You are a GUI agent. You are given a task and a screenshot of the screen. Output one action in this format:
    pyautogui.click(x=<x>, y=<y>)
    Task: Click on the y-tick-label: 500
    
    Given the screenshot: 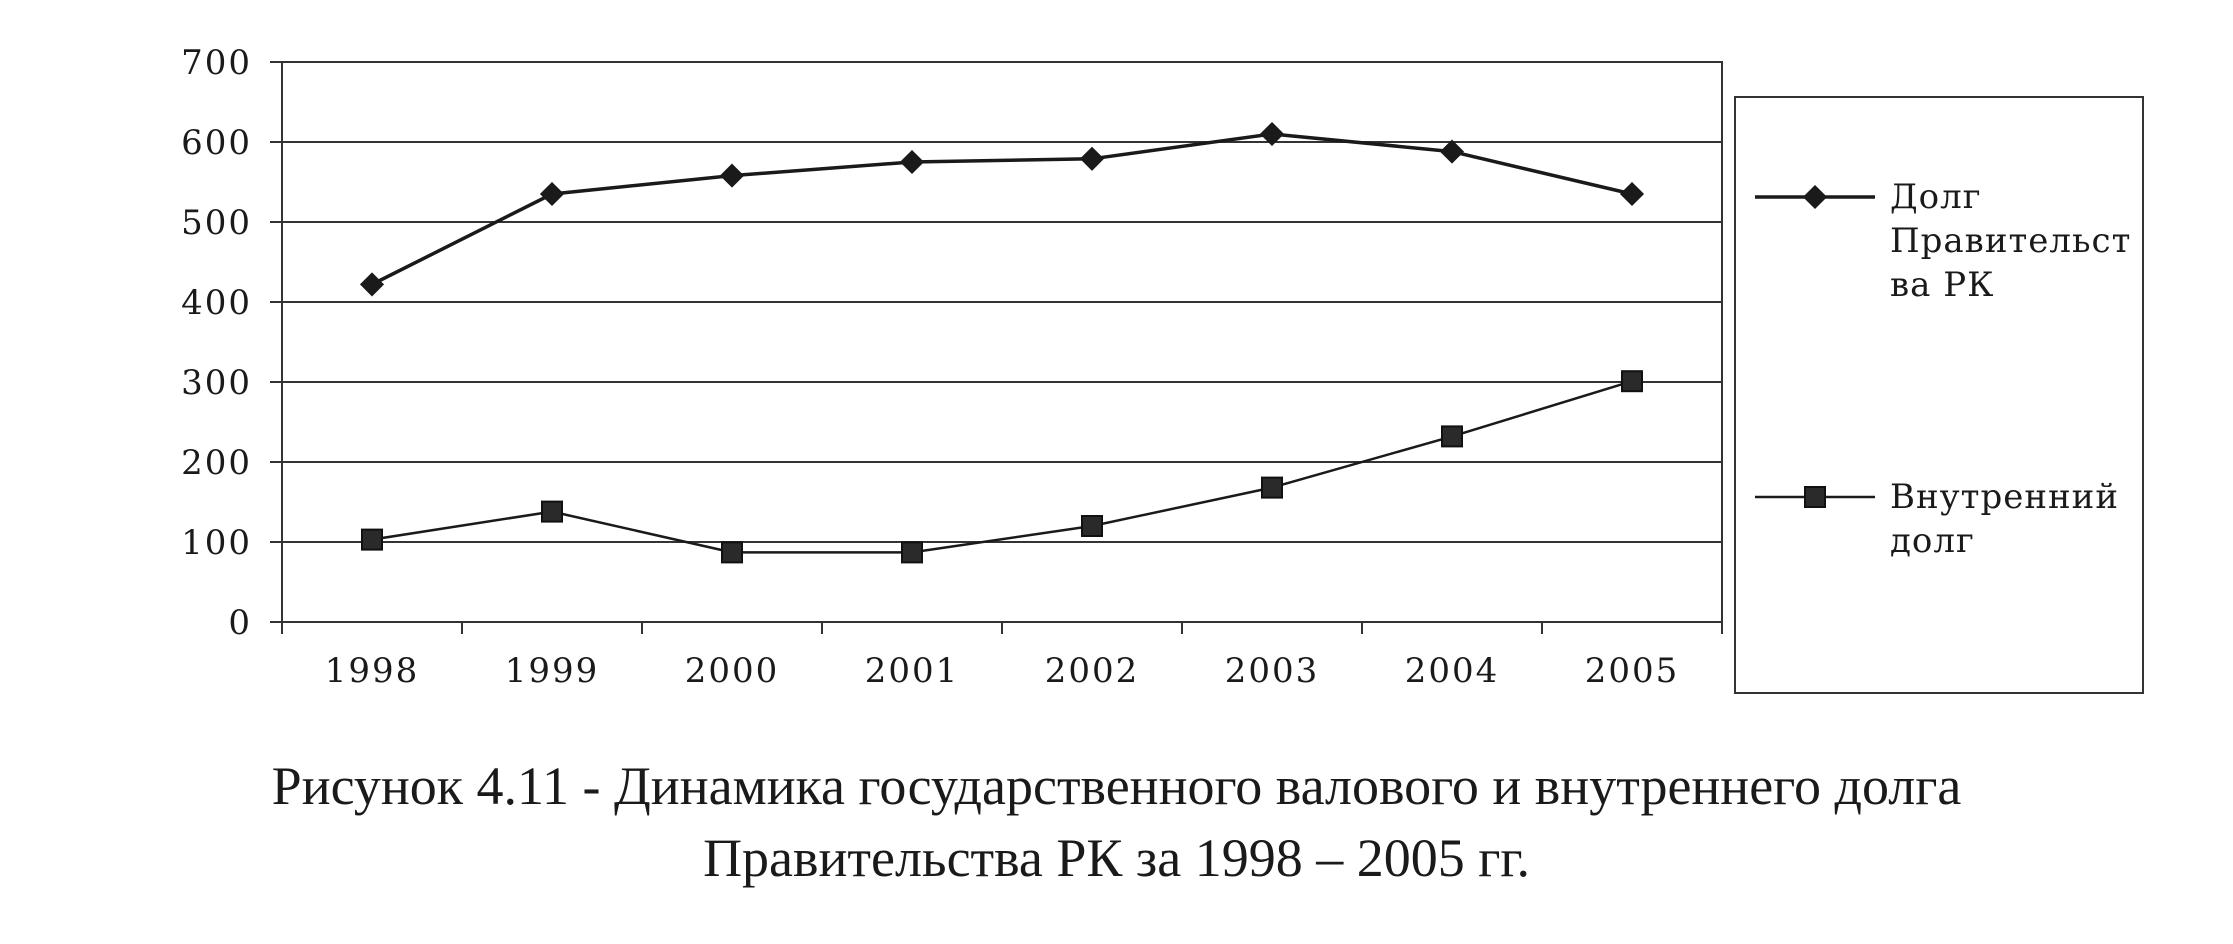 What is the action you would take?
    pyautogui.click(x=216, y=223)
    